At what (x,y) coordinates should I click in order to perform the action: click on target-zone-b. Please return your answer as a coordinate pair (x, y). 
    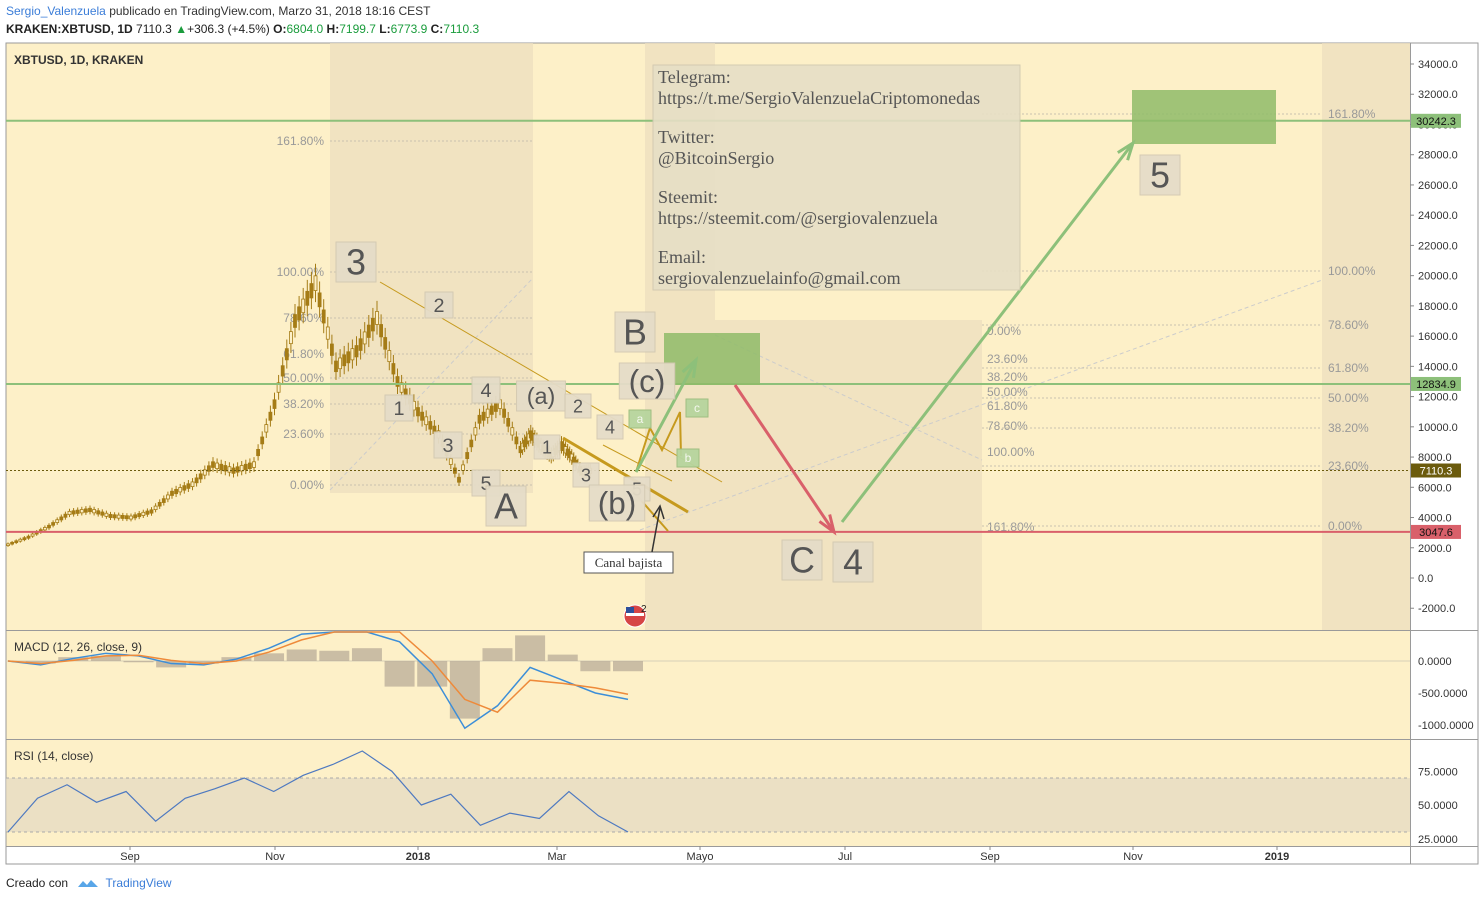
    Looking at the image, I should click on (712, 359).